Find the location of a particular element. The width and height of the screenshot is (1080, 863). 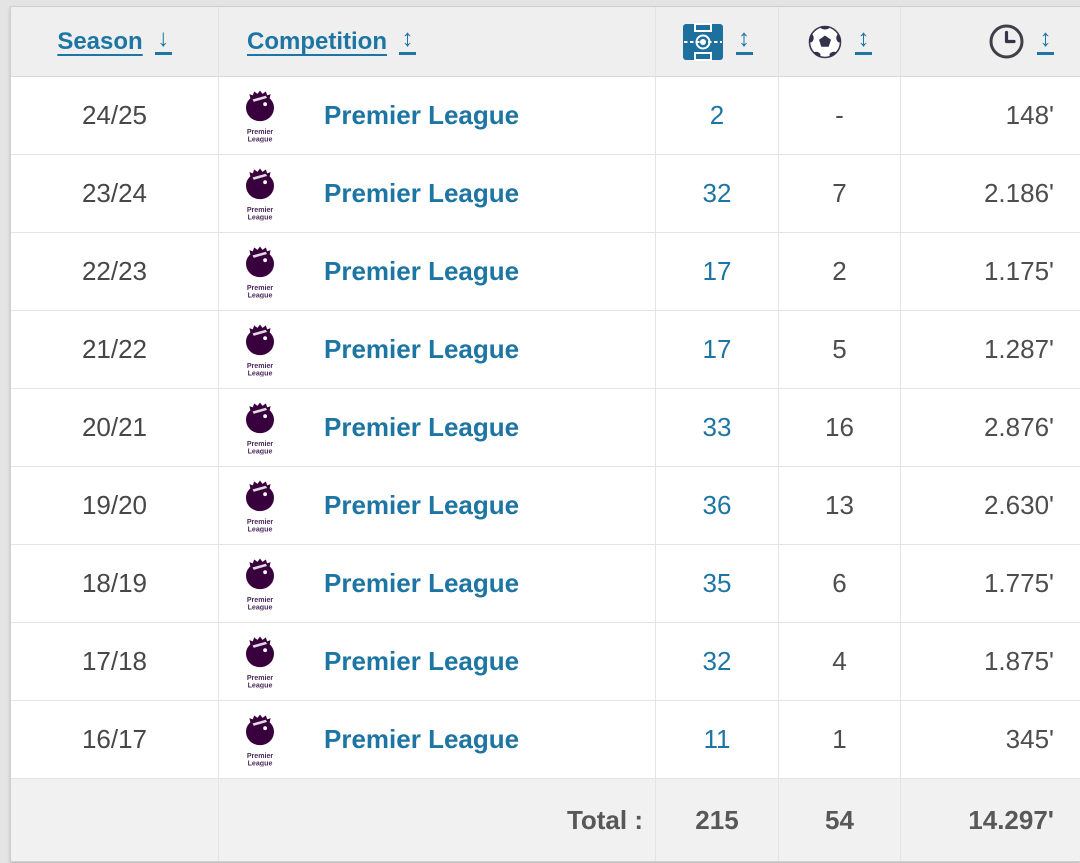

matches-cell: 36 is located at coordinates (717, 505).